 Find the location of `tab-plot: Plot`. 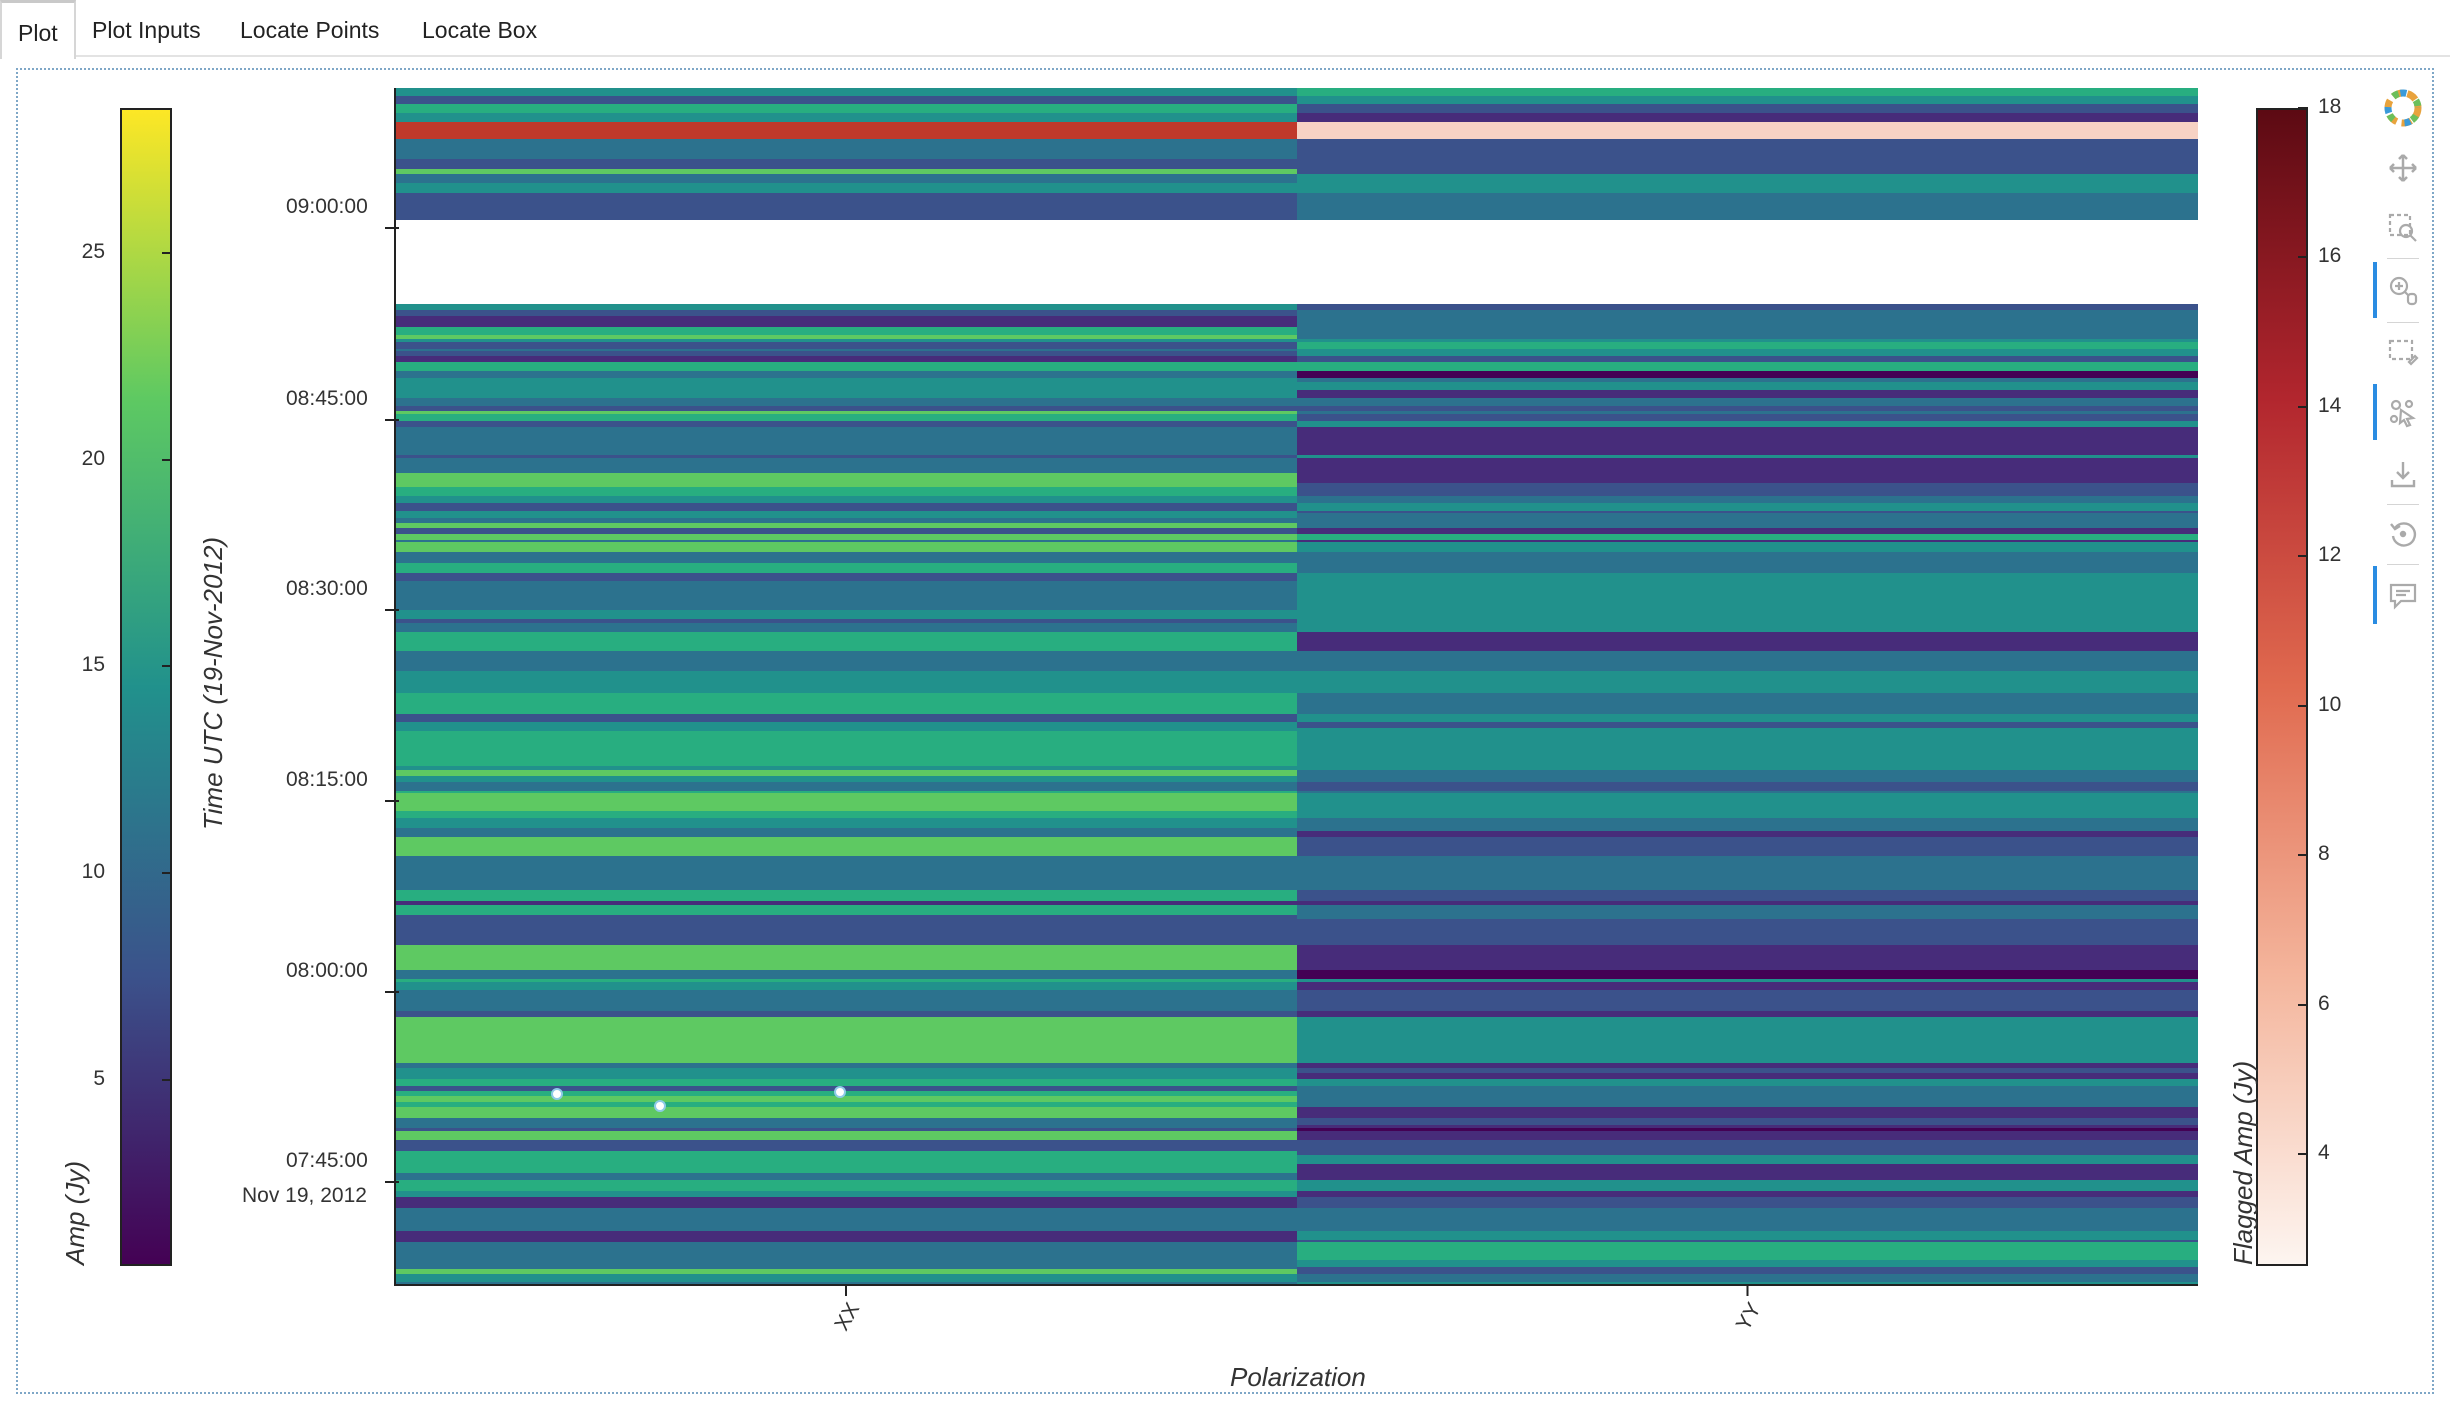

tab-plot: Plot is located at coordinates (38, 29).